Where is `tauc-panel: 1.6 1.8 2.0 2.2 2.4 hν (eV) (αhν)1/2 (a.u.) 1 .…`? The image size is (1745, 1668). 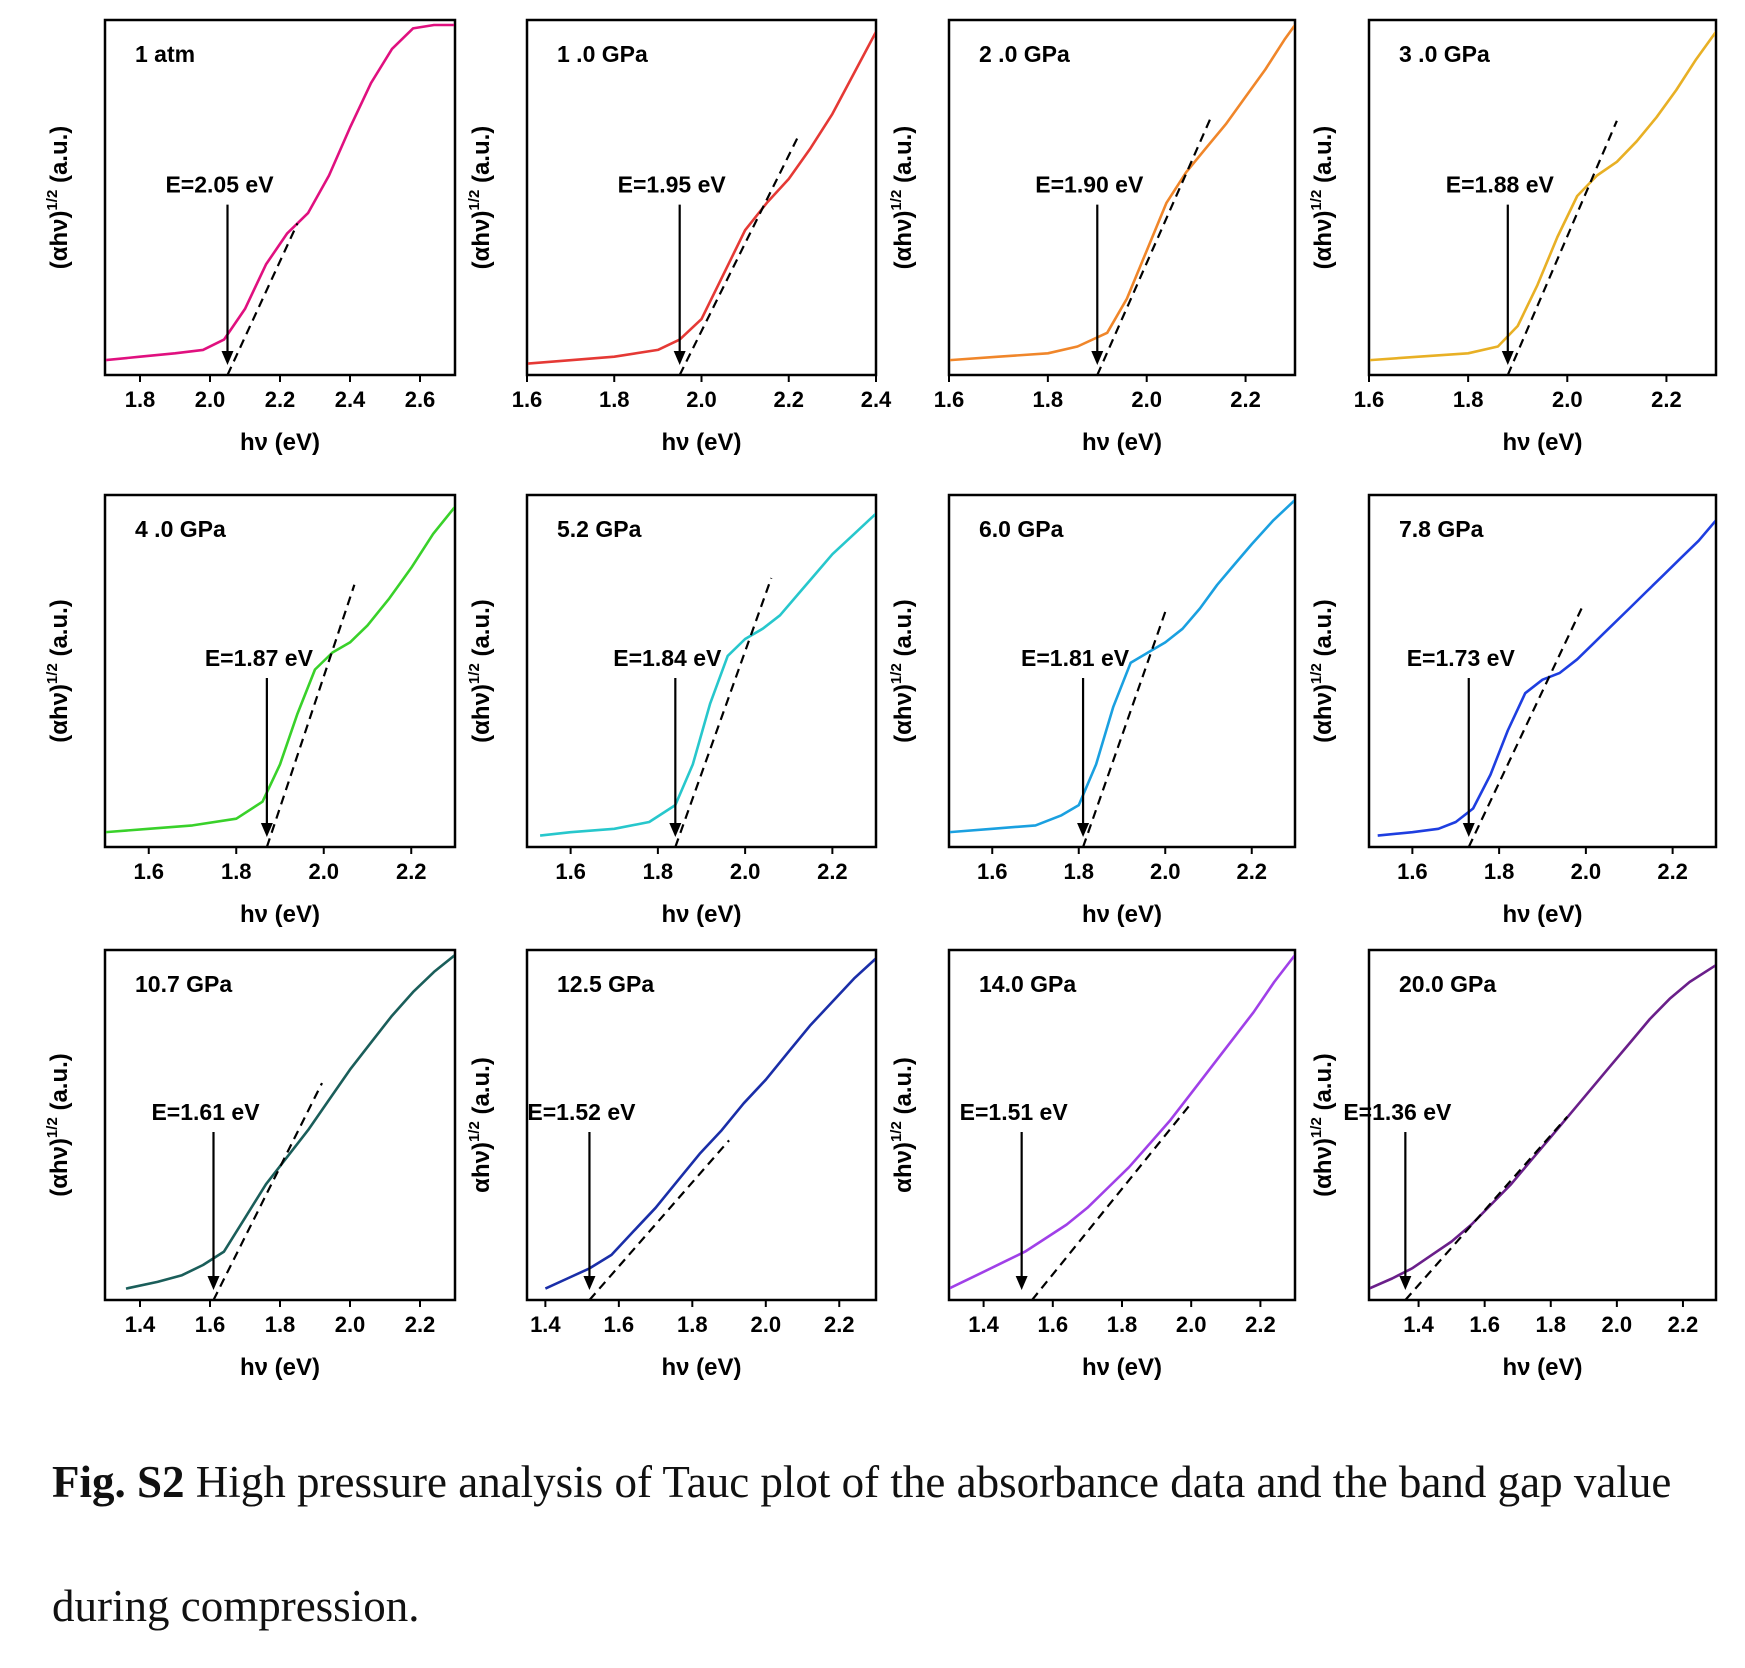 tauc-panel: 1.6 1.8 2.0 2.2 2.4 hν (eV) (αhν)1/2 (a.u.) 1 .… is located at coordinates (679, 237).